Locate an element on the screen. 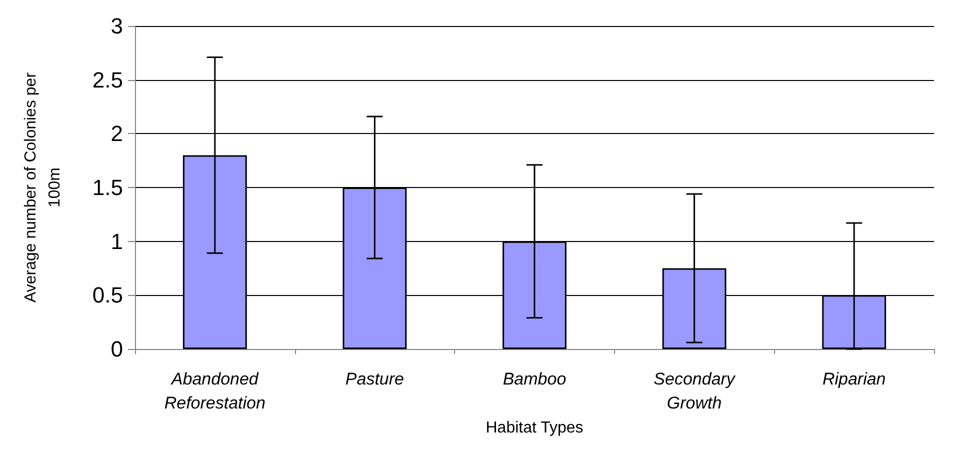 This screenshot has width=956, height=450. x-tick-label: Pasture is located at coordinates (374, 379).